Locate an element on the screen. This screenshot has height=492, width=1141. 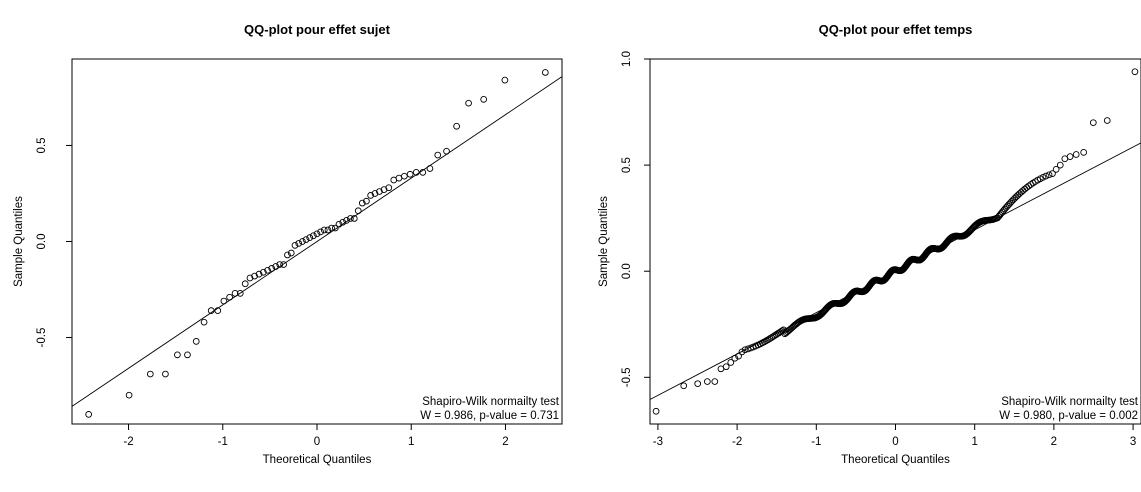
x-tick-label: 1 is located at coordinates (974, 442).